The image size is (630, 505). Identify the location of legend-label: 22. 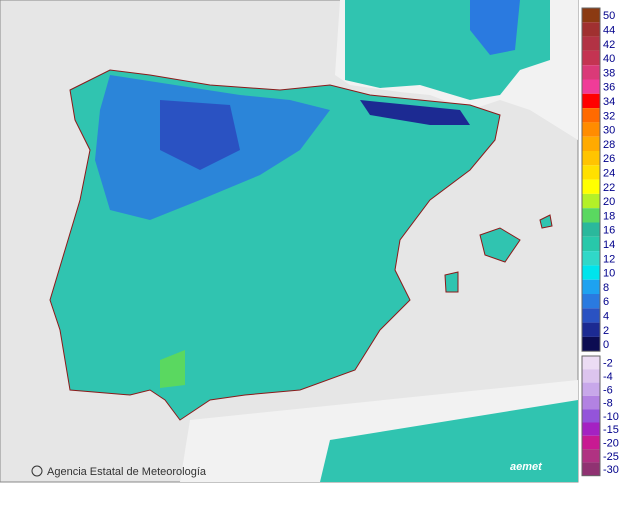
(609, 188).